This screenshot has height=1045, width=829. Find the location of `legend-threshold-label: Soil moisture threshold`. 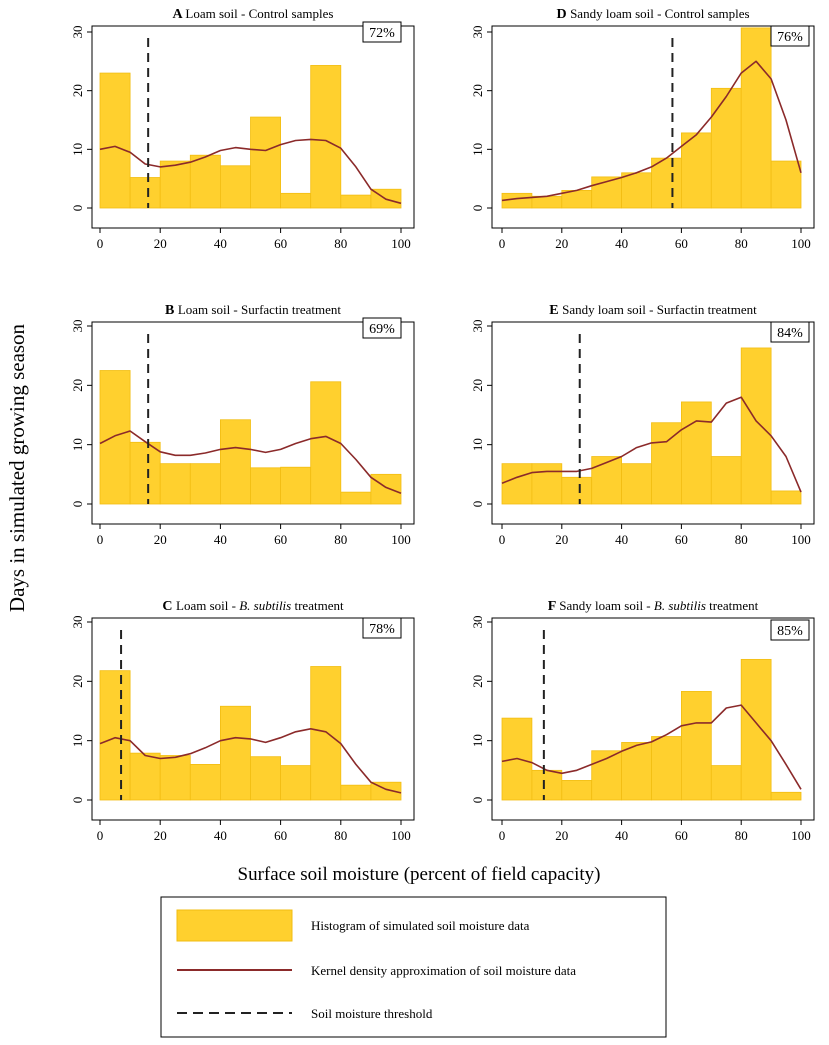

legend-threshold-label: Soil moisture threshold is located at coordinates (372, 1013).